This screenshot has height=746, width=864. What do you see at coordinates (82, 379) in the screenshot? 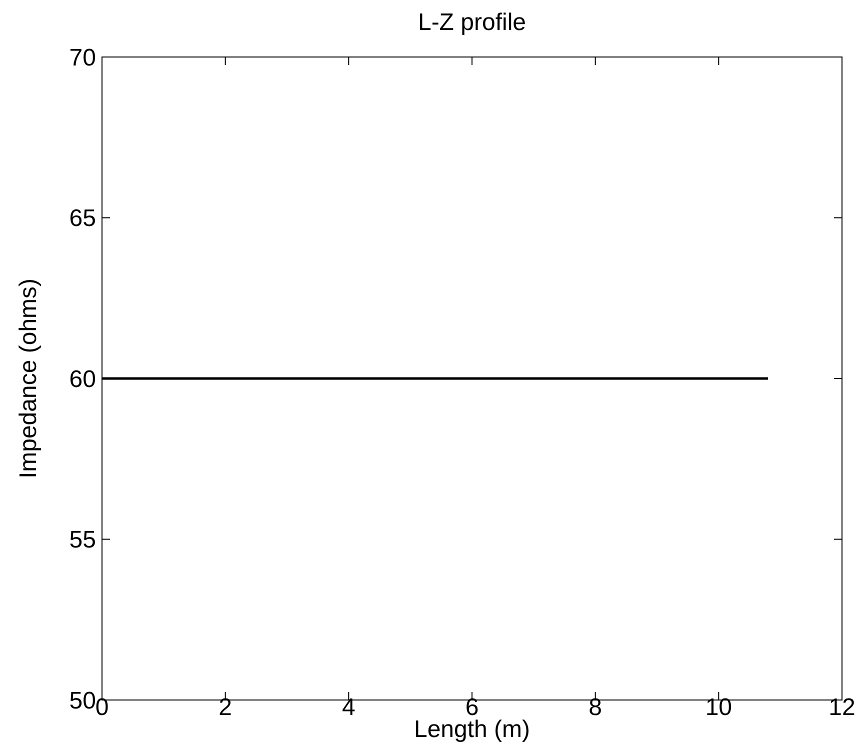
I see `y-tick-label: 60` at bounding box center [82, 379].